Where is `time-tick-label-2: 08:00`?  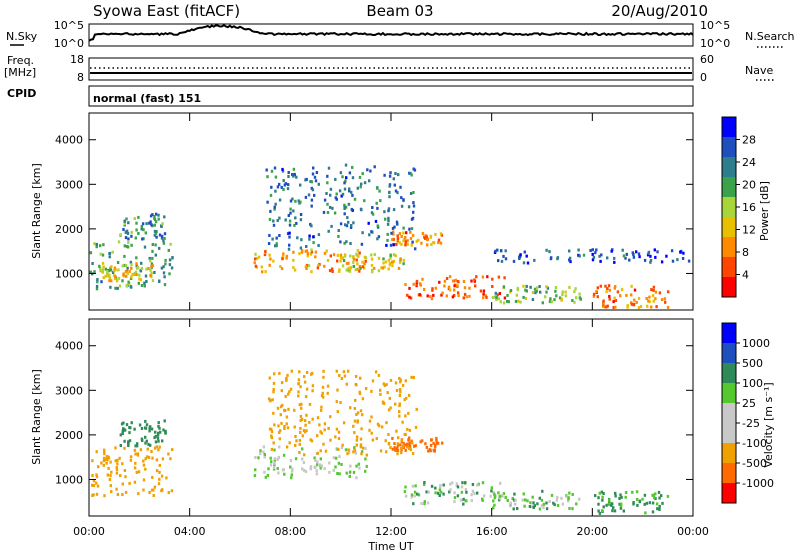
time-tick-label-2: 08:00 is located at coordinates (290, 531).